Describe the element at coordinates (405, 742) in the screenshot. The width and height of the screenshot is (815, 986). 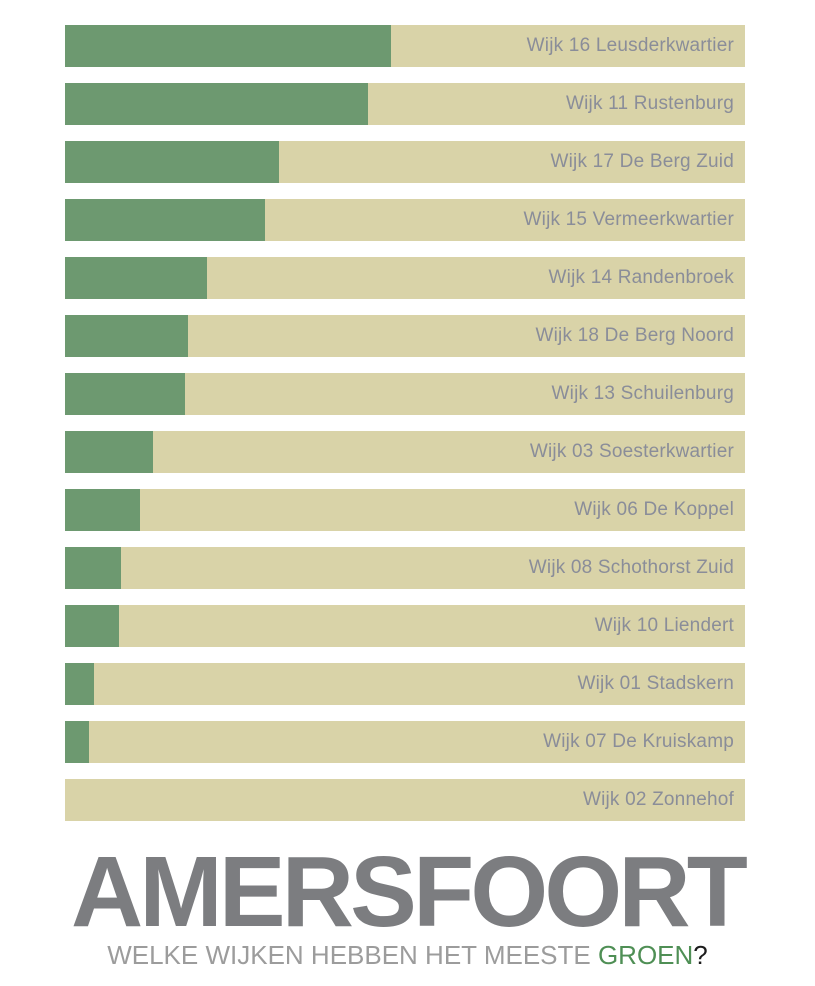
I see `bar-row: Wijk 07 De Kruiskamp` at that location.